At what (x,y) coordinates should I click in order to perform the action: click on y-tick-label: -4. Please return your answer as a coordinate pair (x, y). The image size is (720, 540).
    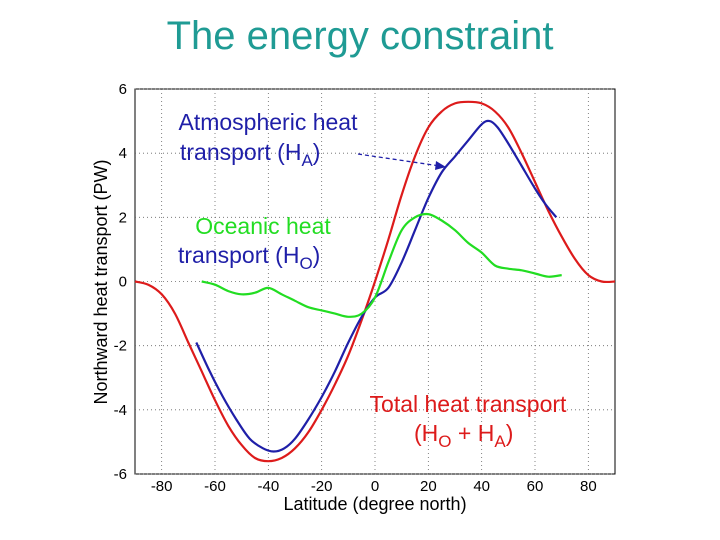
    Looking at the image, I should click on (120, 410).